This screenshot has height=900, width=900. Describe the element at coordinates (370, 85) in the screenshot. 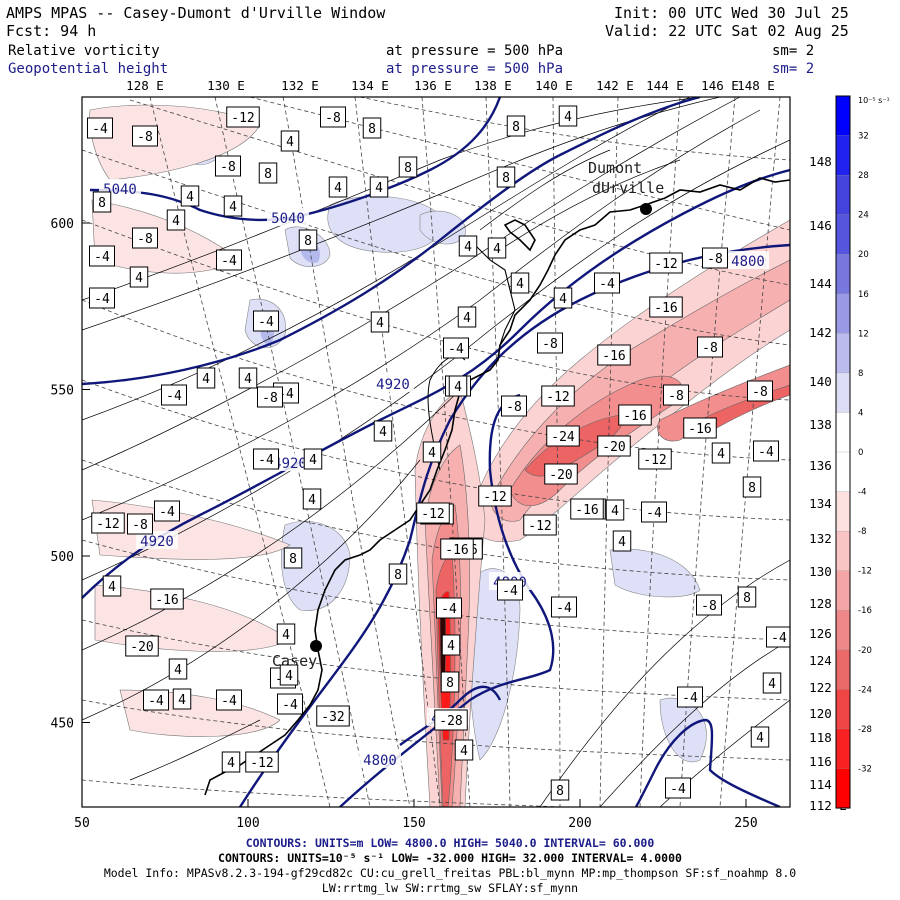

I see `top-lon-label: 134 E` at that location.